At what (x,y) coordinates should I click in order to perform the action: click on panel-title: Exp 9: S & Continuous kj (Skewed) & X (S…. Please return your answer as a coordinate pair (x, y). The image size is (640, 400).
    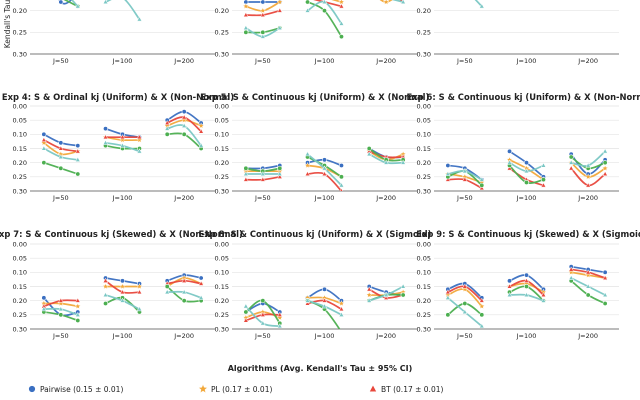
    Looking at the image, I should click on (528, 234).